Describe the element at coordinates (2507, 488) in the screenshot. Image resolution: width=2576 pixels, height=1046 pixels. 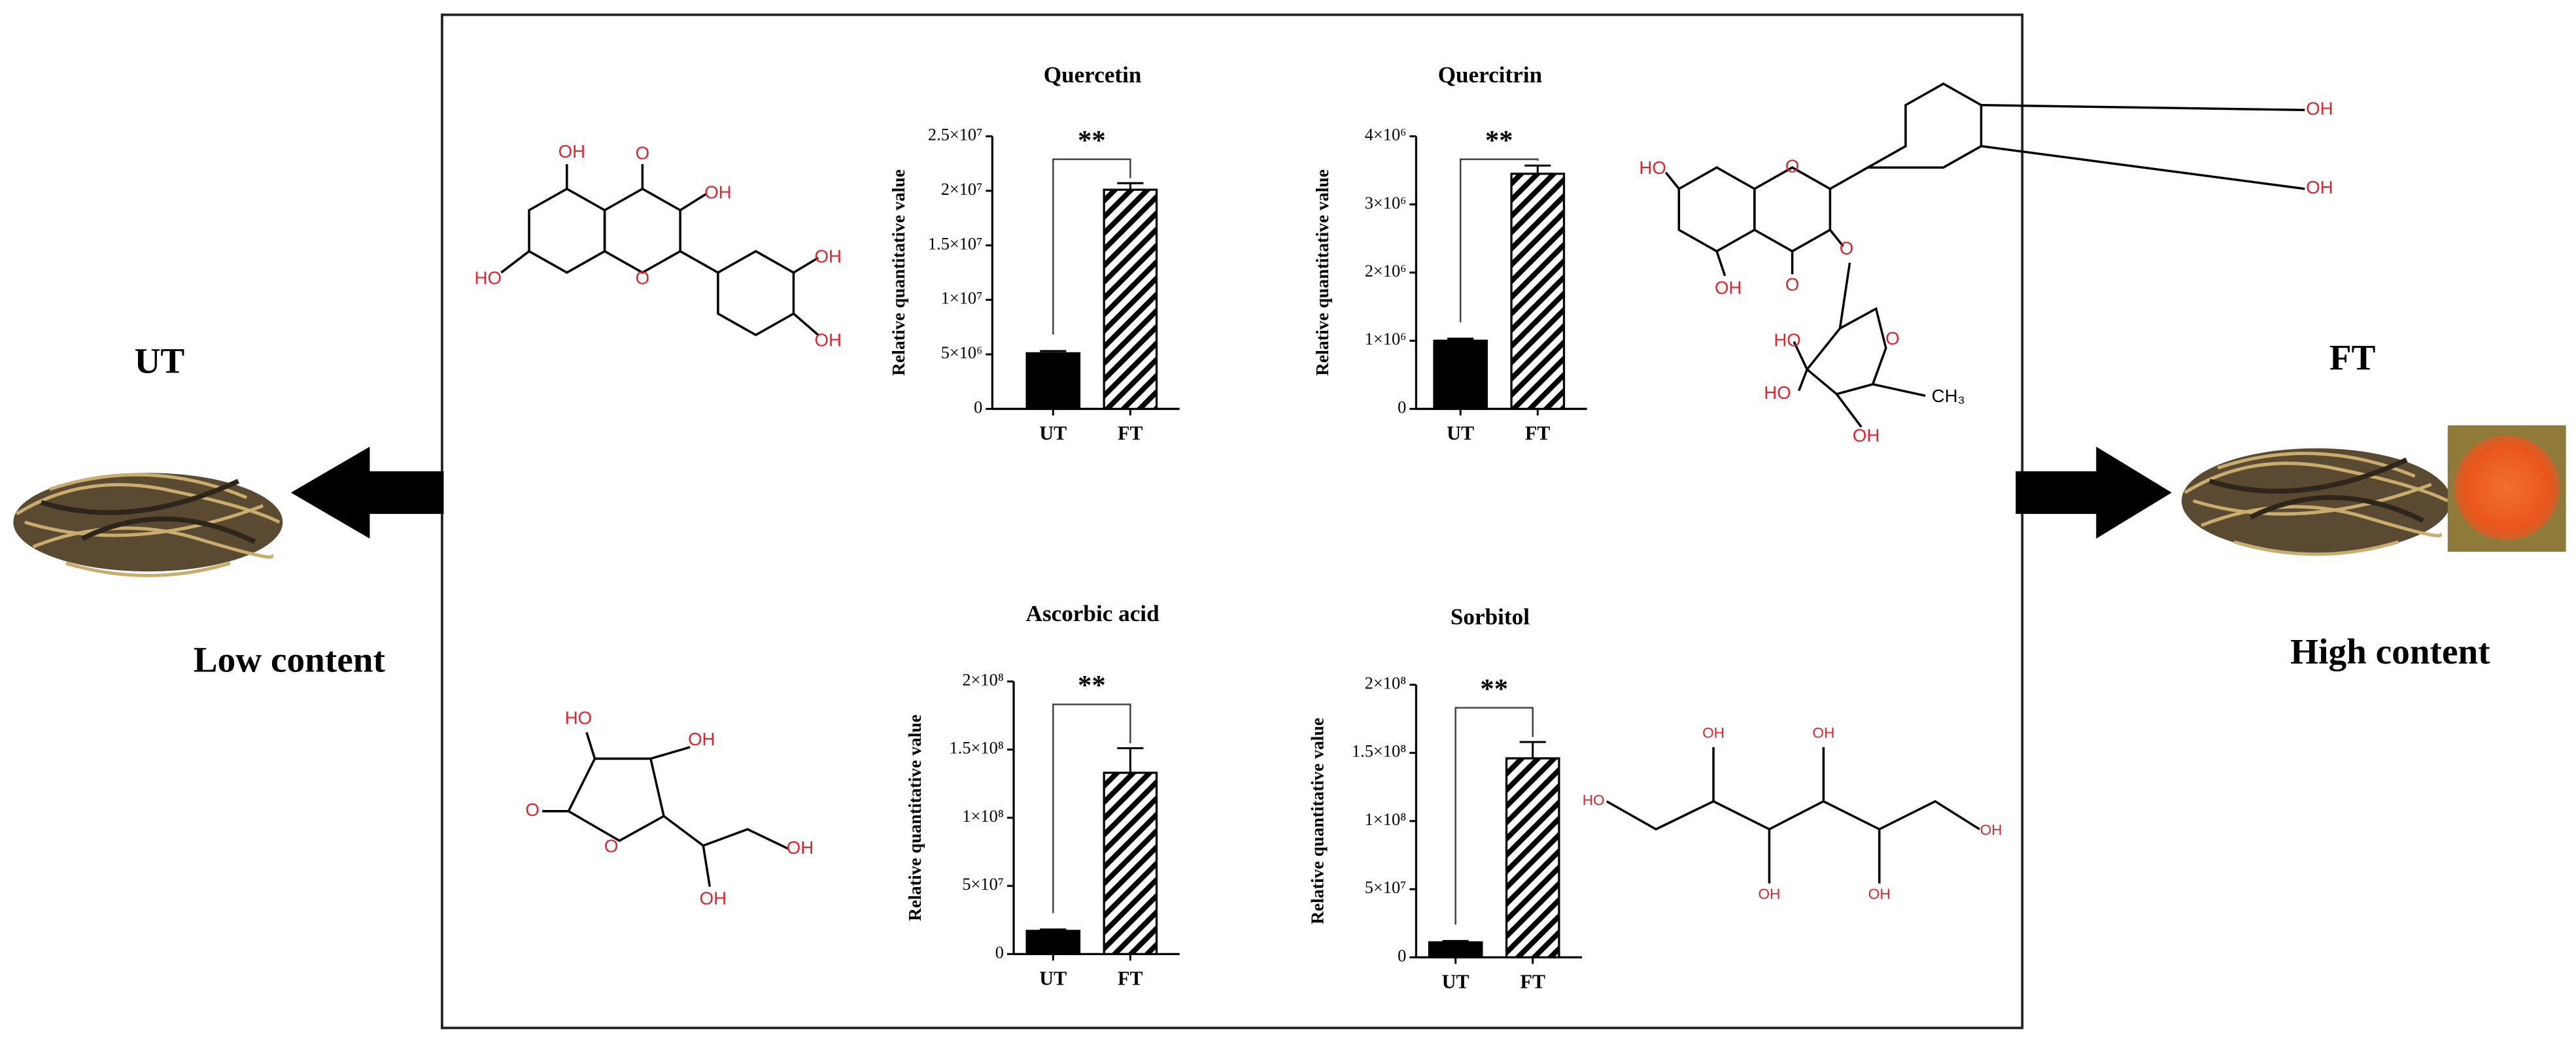
I see `fungal-colony` at that location.